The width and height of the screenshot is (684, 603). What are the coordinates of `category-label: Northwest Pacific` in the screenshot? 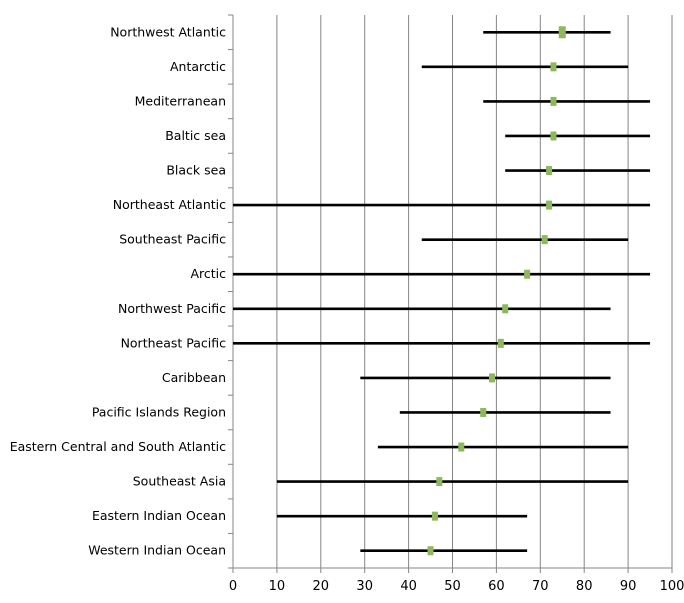 It's located at (172, 308).